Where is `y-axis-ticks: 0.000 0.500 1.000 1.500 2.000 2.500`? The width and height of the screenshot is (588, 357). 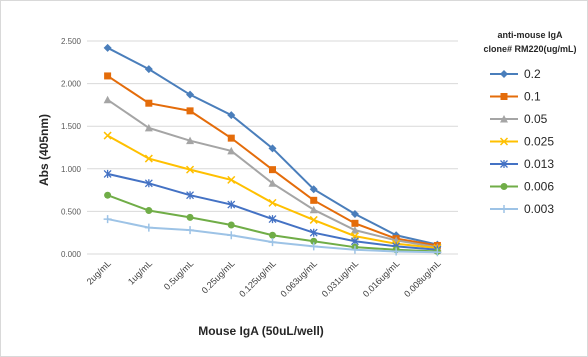 y-axis-ticks: 0.000 0.500 1.000 1.500 2.000 2.500 is located at coordinates (71, 148).